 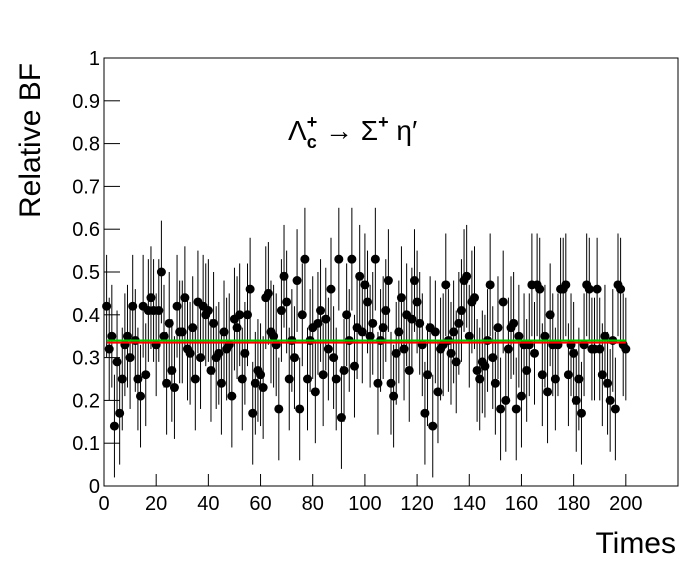 What do you see at coordinates (521, 504) in the screenshot?
I see `x-tick-label: 160` at bounding box center [521, 504].